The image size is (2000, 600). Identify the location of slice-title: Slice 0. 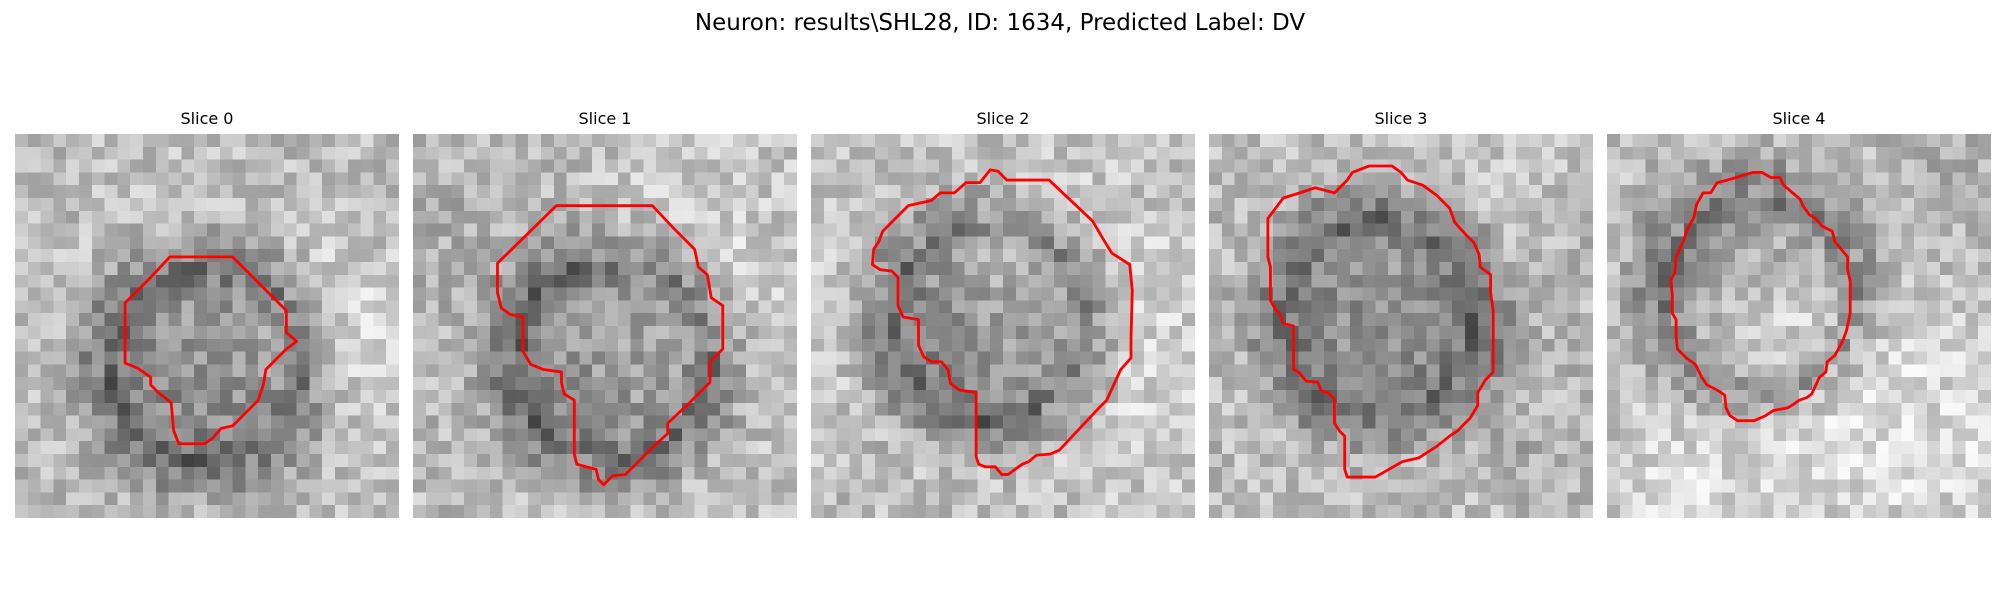
(207, 118).